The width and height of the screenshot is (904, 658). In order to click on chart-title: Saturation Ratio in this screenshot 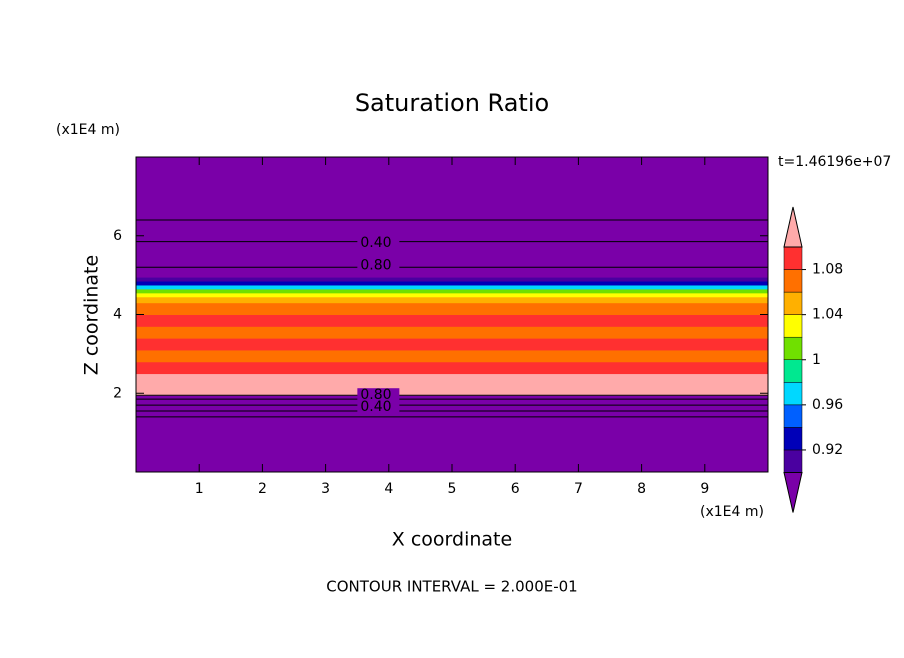, I will do `click(452, 103)`.